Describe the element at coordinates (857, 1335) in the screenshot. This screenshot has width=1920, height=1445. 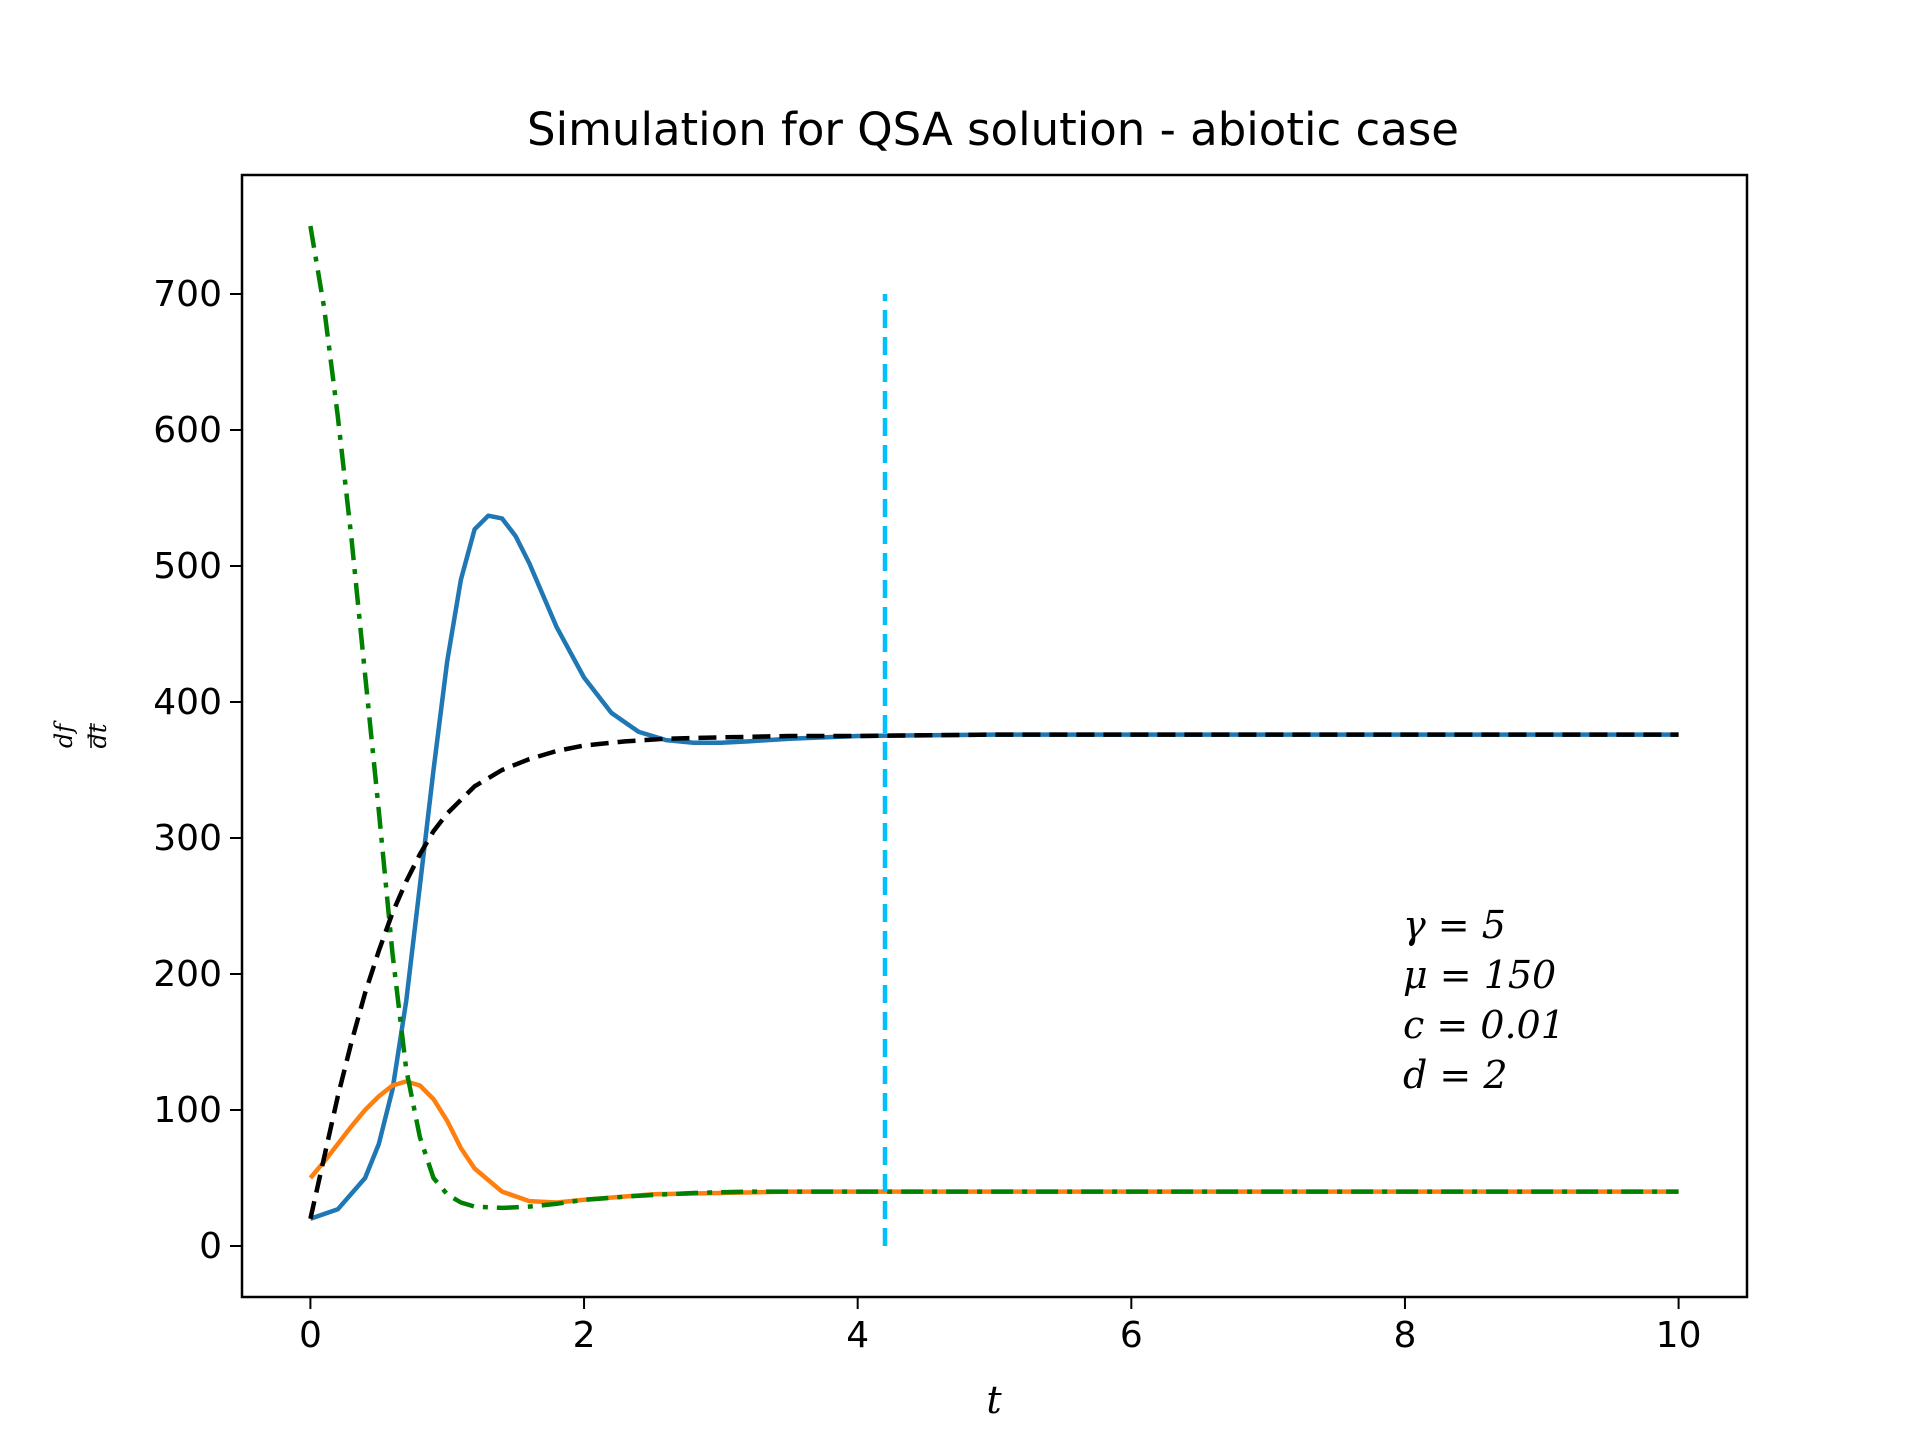
I see `x-tick-label: 4` at that location.